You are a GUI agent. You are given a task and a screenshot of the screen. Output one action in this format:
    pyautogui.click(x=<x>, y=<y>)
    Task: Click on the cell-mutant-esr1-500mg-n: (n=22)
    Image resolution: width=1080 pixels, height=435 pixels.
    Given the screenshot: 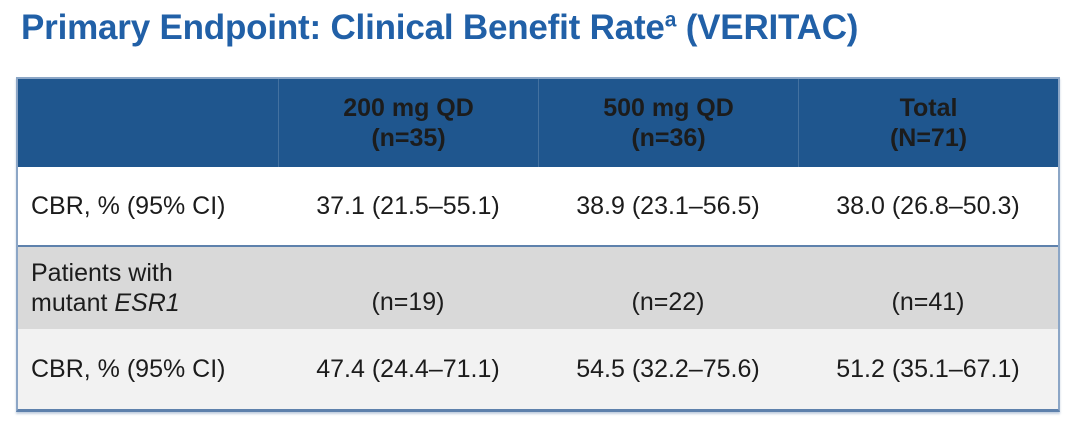 What is the action you would take?
    pyautogui.click(x=668, y=302)
    